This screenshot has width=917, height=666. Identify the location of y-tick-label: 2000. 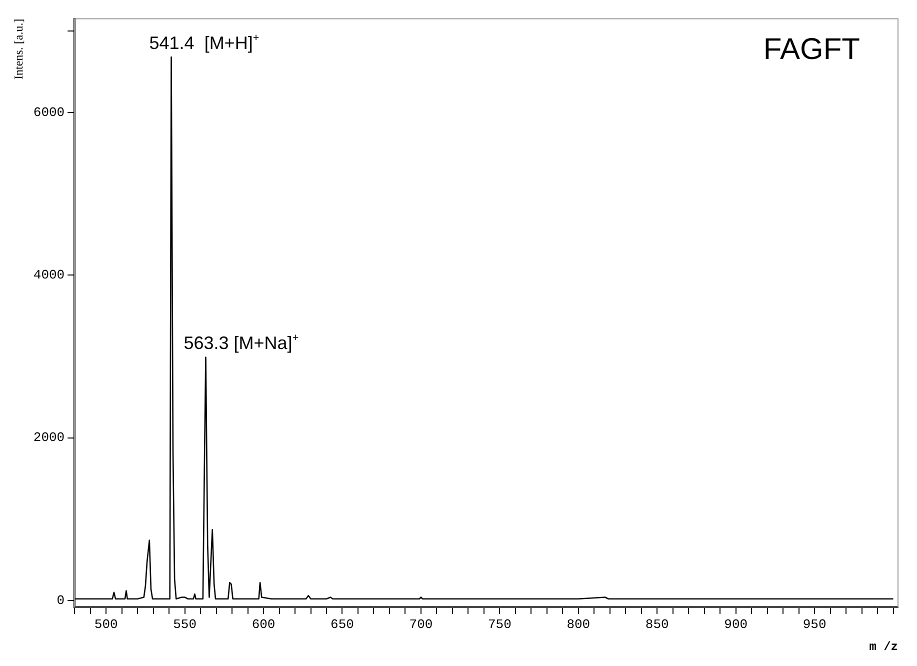
(49, 438).